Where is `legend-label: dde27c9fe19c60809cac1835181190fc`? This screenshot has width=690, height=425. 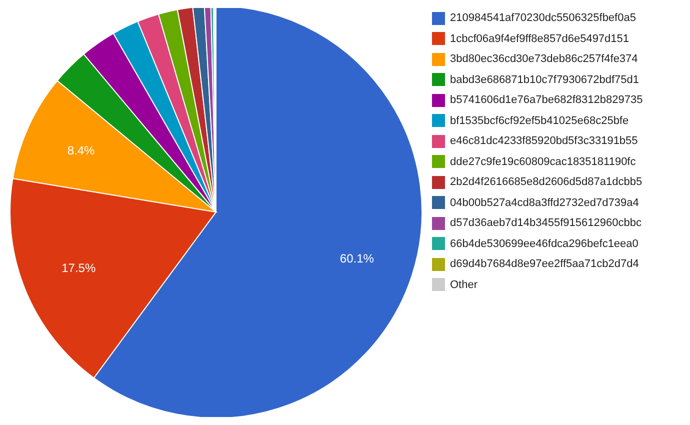 legend-label: dde27c9fe19c60809cac1835181190fc is located at coordinates (543, 162).